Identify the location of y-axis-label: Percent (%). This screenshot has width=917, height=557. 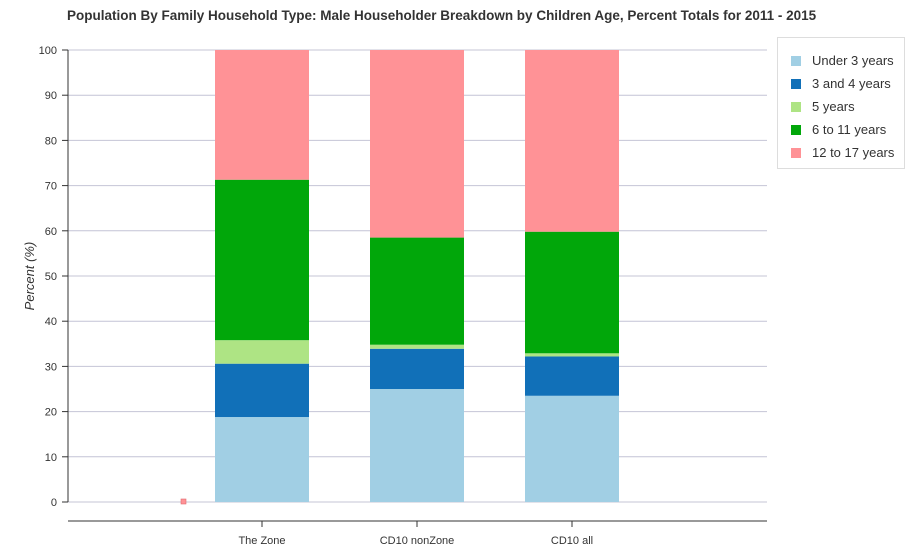
(29, 276).